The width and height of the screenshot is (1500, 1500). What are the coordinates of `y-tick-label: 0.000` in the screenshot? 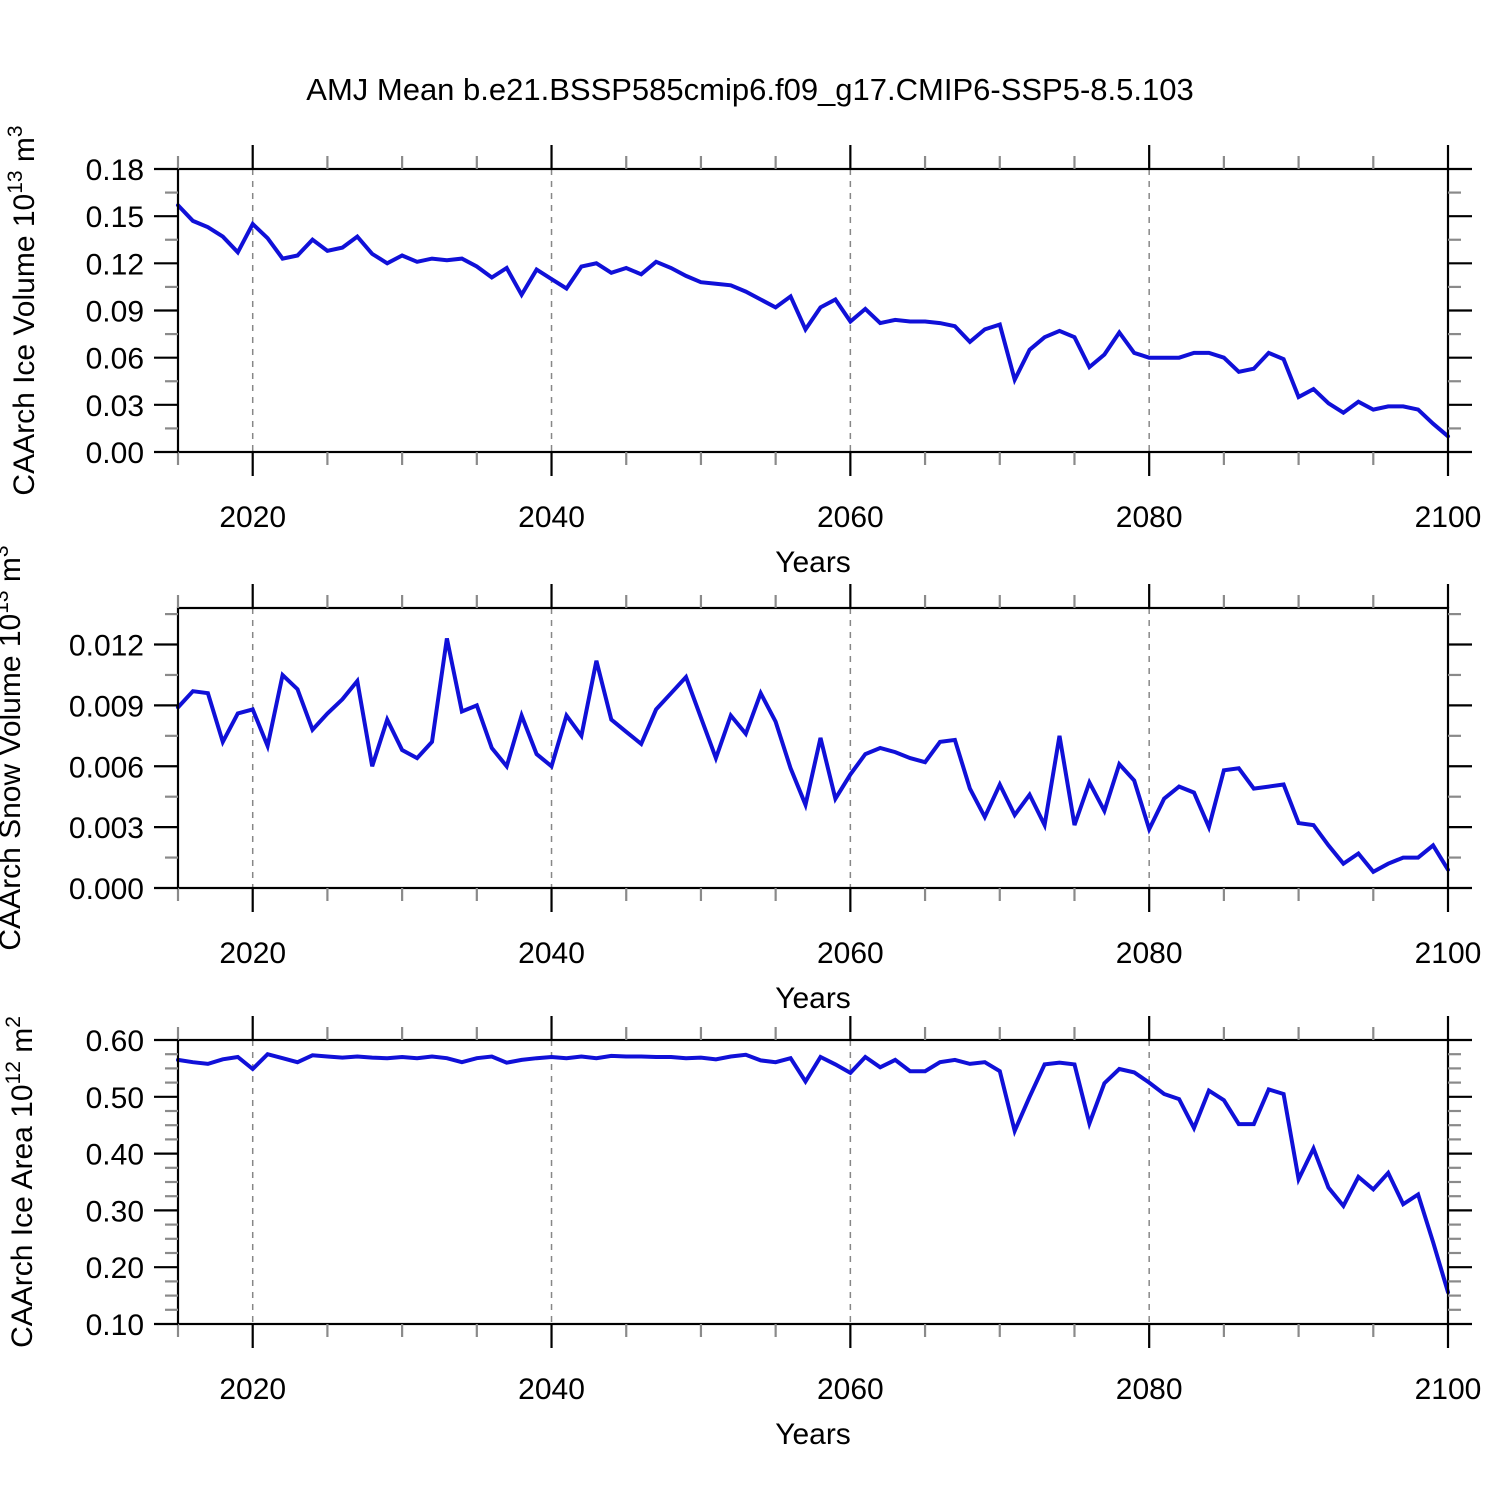 It's located at (106, 889).